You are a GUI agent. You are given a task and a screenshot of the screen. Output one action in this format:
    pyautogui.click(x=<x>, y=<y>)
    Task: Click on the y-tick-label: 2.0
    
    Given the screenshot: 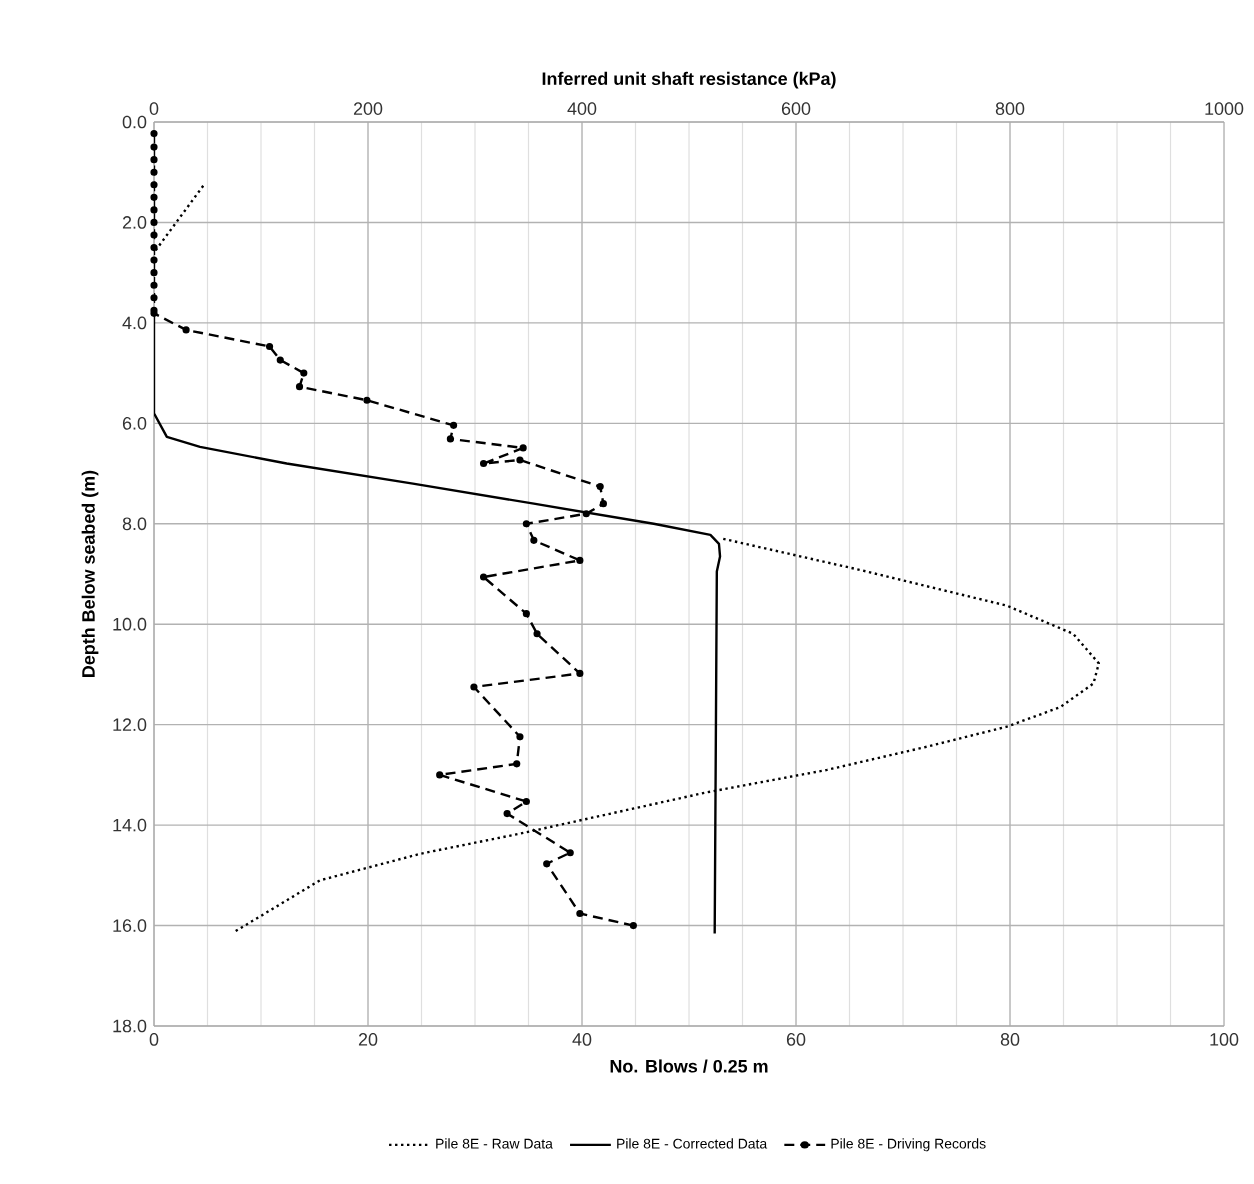 What is the action you would take?
    pyautogui.click(x=134, y=222)
    